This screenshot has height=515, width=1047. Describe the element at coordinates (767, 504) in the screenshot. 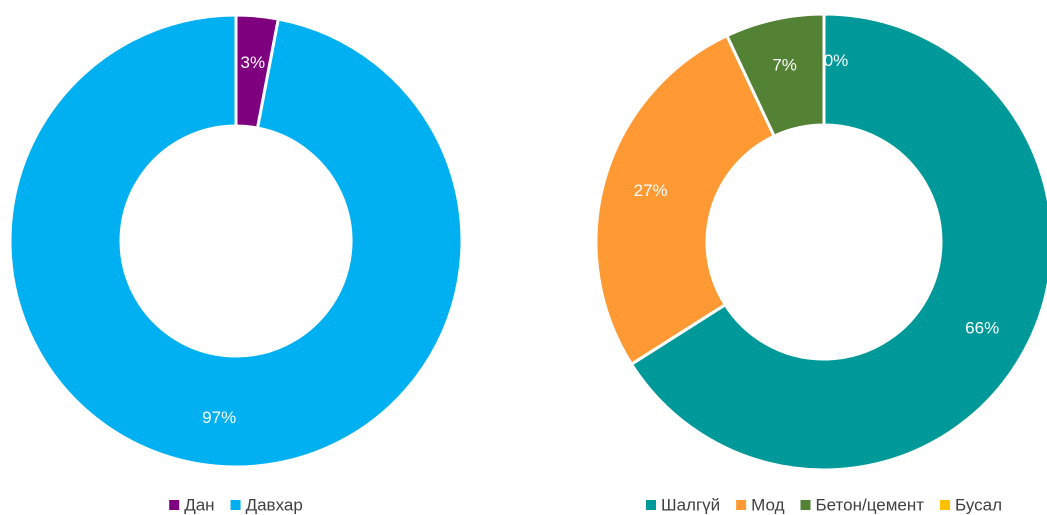

I see `legend-label: Мод` at that location.